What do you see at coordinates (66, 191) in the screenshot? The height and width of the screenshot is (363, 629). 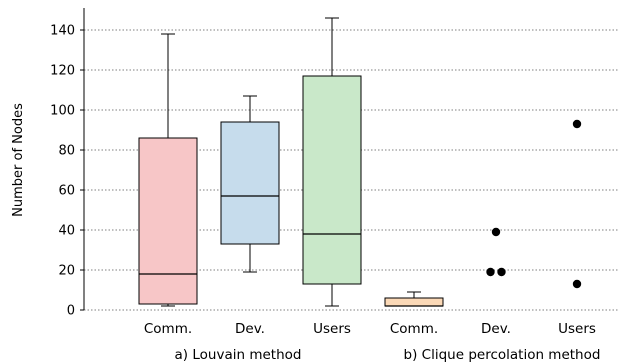 I see `y-tick-label: 60` at bounding box center [66, 191].